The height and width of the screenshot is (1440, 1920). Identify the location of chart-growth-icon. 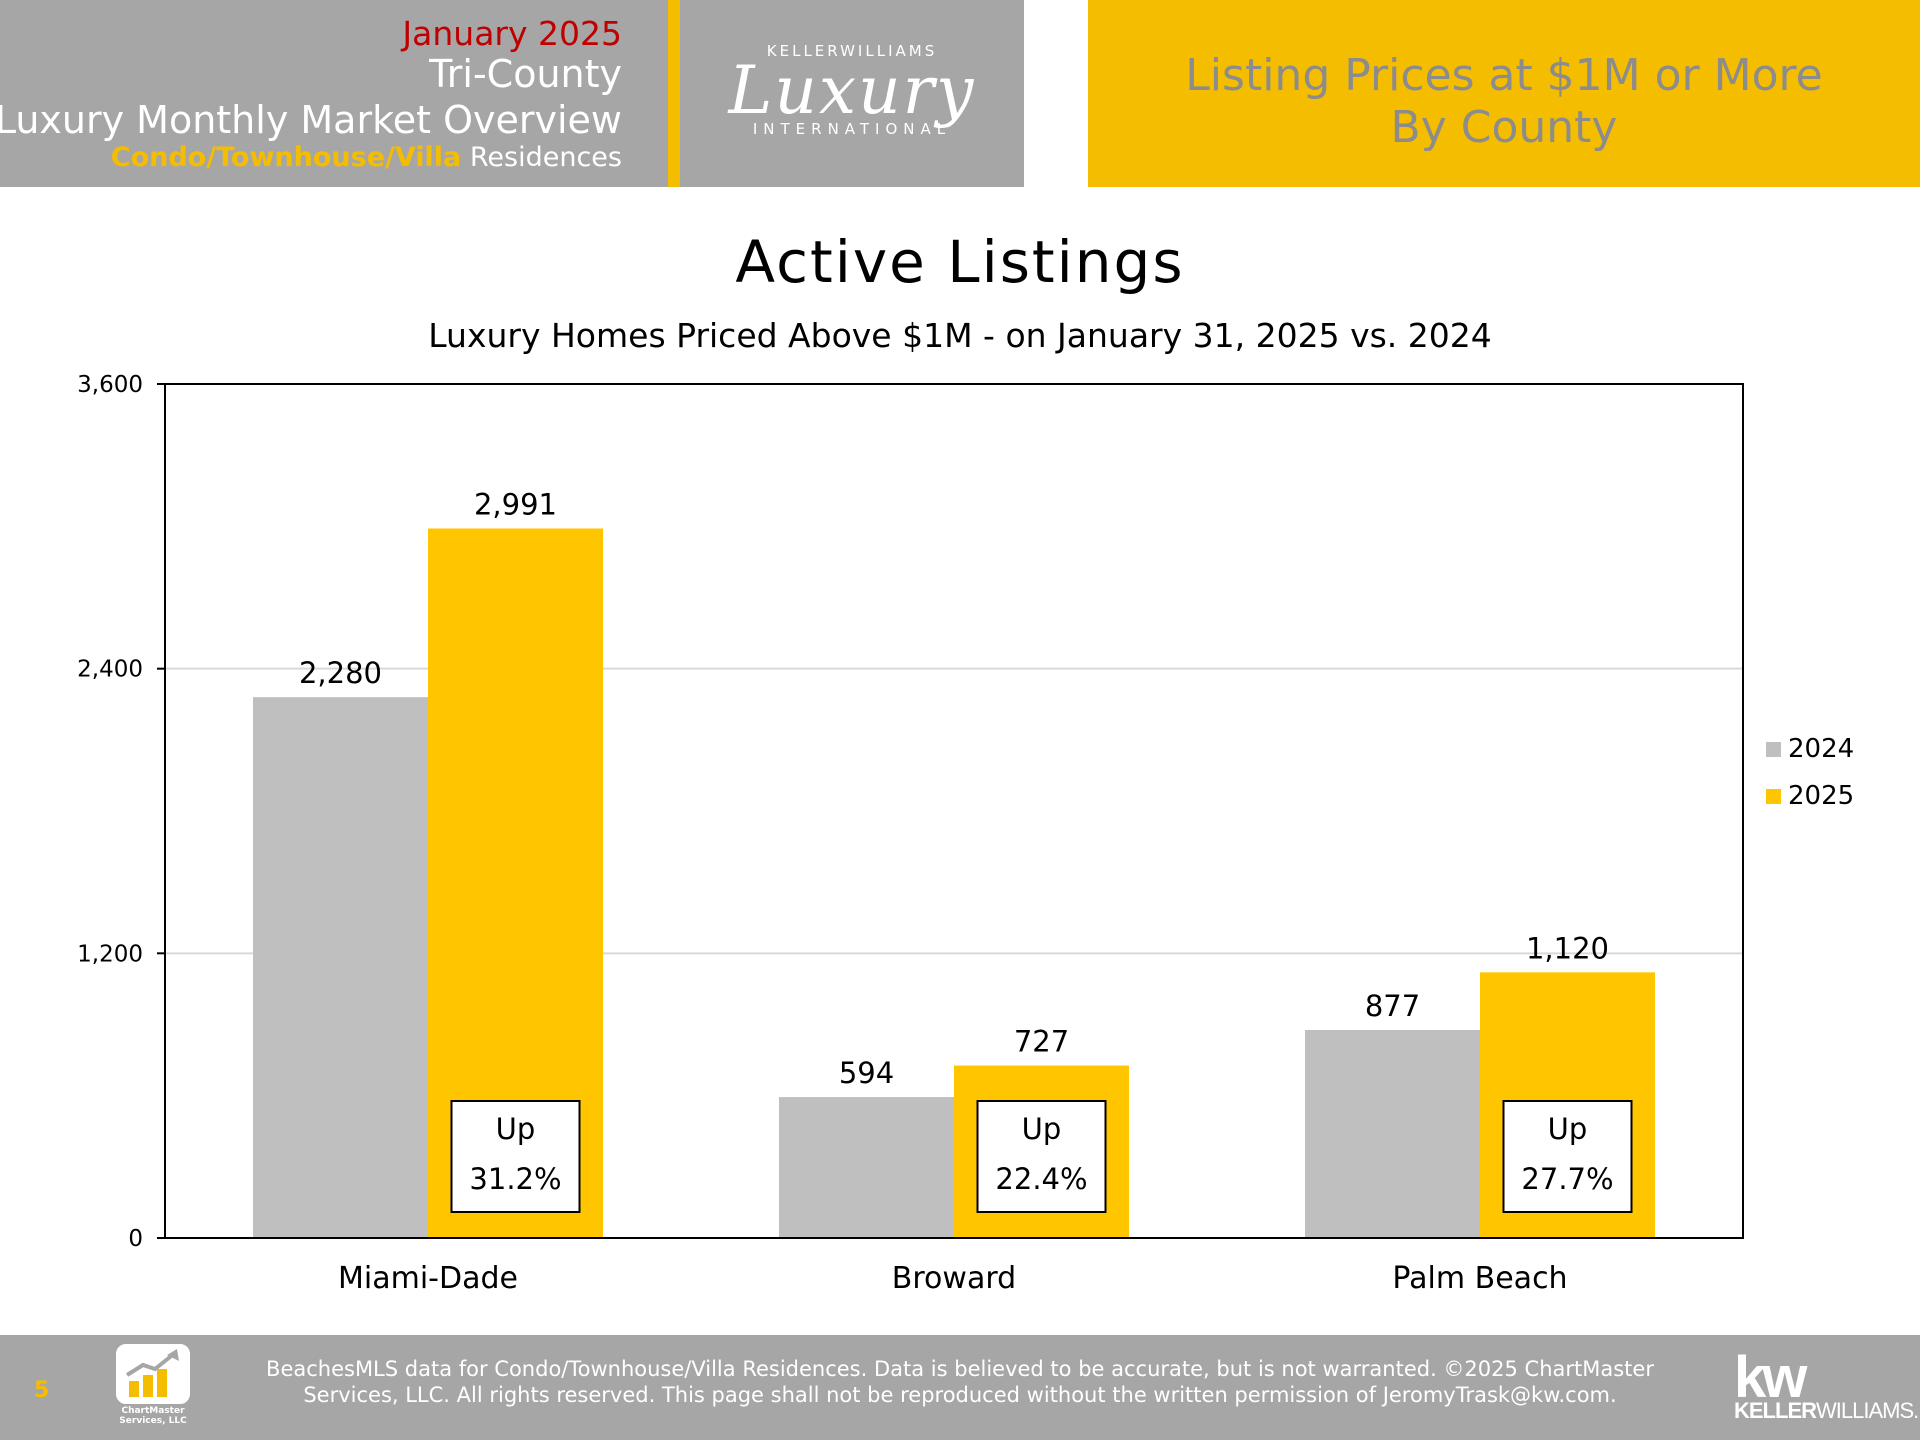
(152, 1373).